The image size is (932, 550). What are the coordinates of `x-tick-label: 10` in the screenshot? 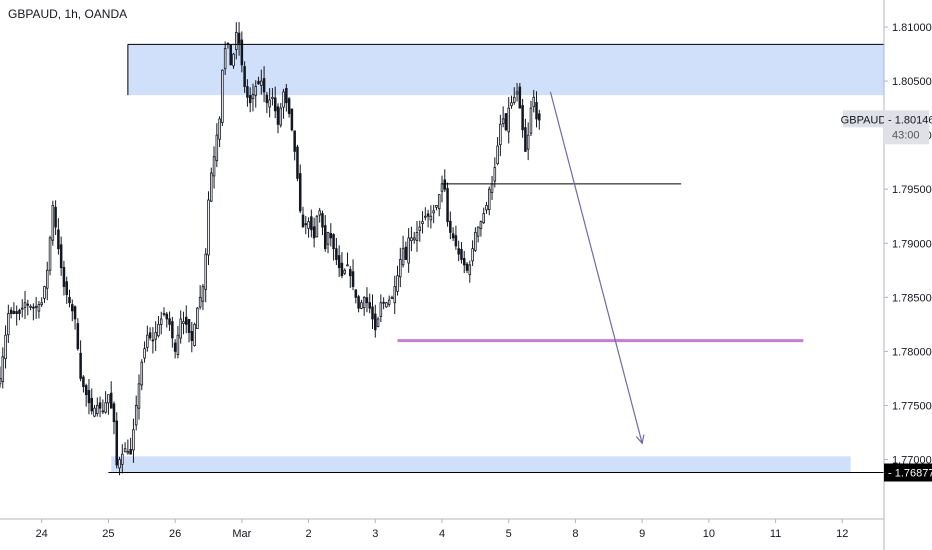 It's located at (709, 534).